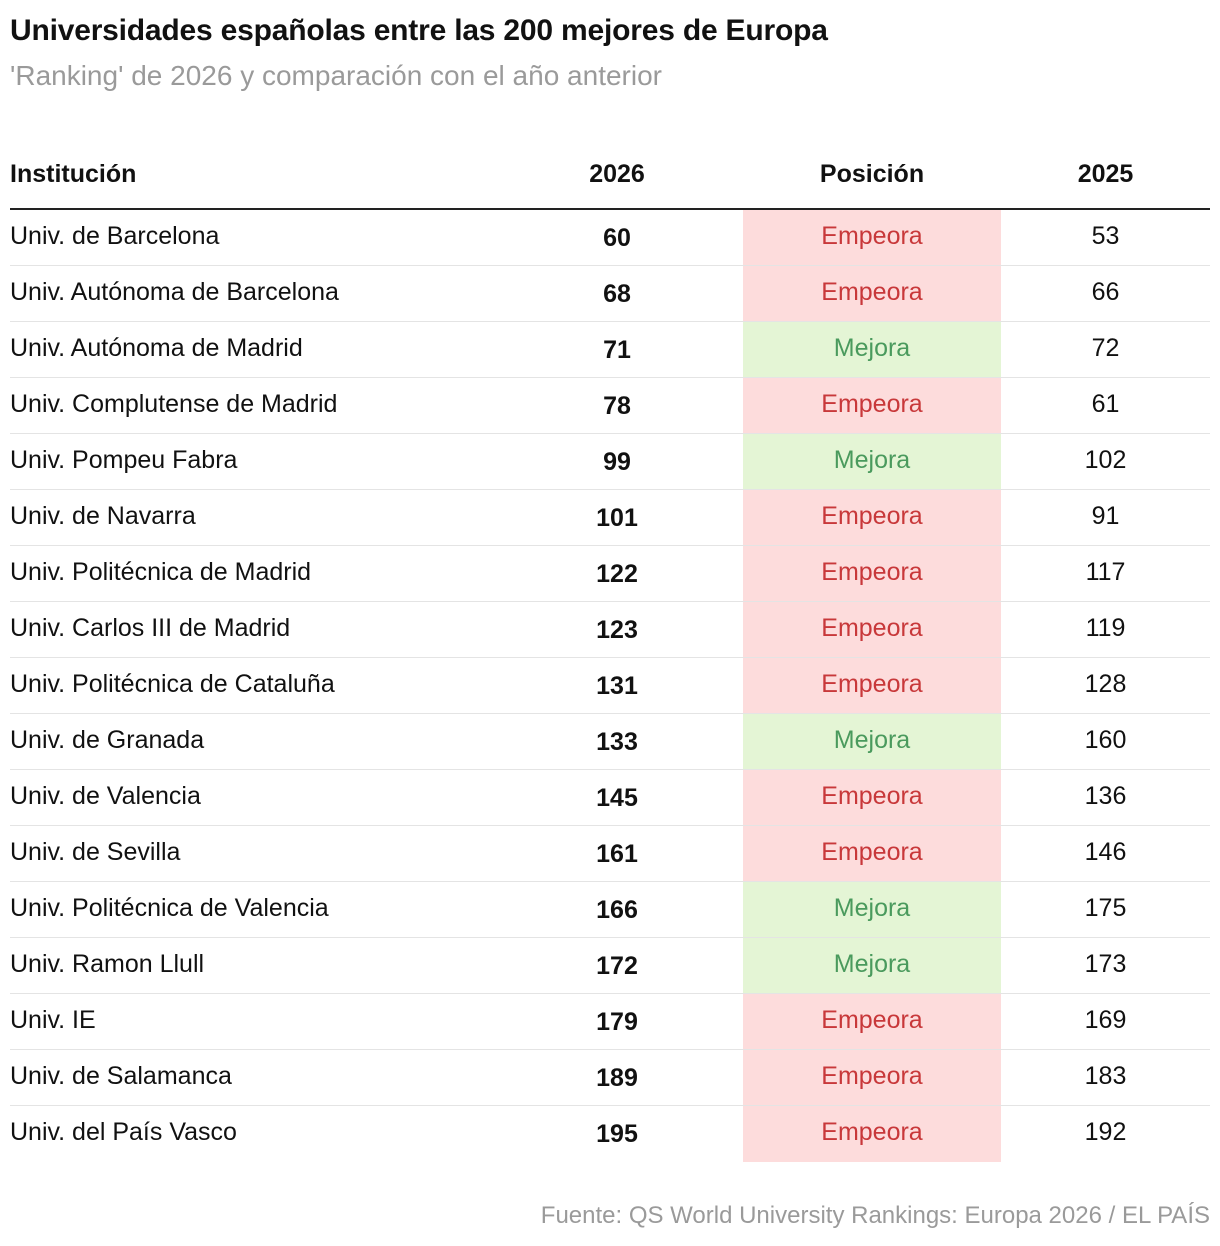  Describe the element at coordinates (617, 910) in the screenshot. I see `cell-rank-2026: 166` at that location.